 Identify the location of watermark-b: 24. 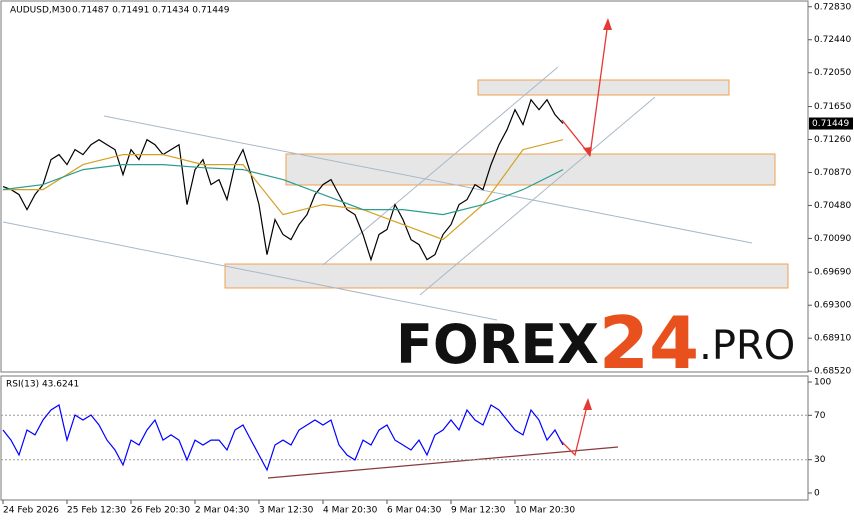
(649, 343).